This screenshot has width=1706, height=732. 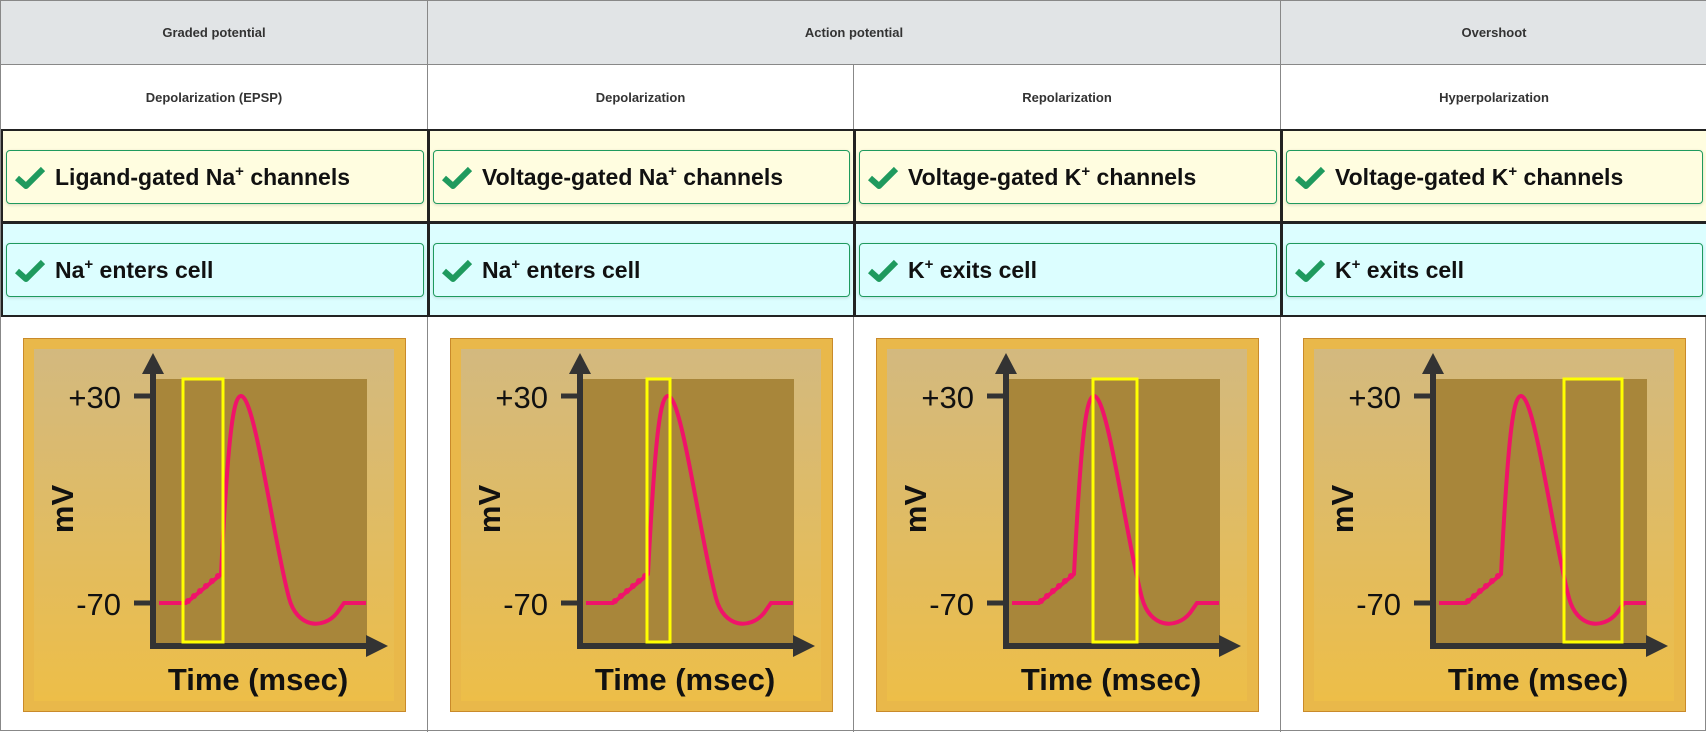 What do you see at coordinates (1493, 97) in the screenshot?
I see `phase-label: Hyperpolarization` at bounding box center [1493, 97].